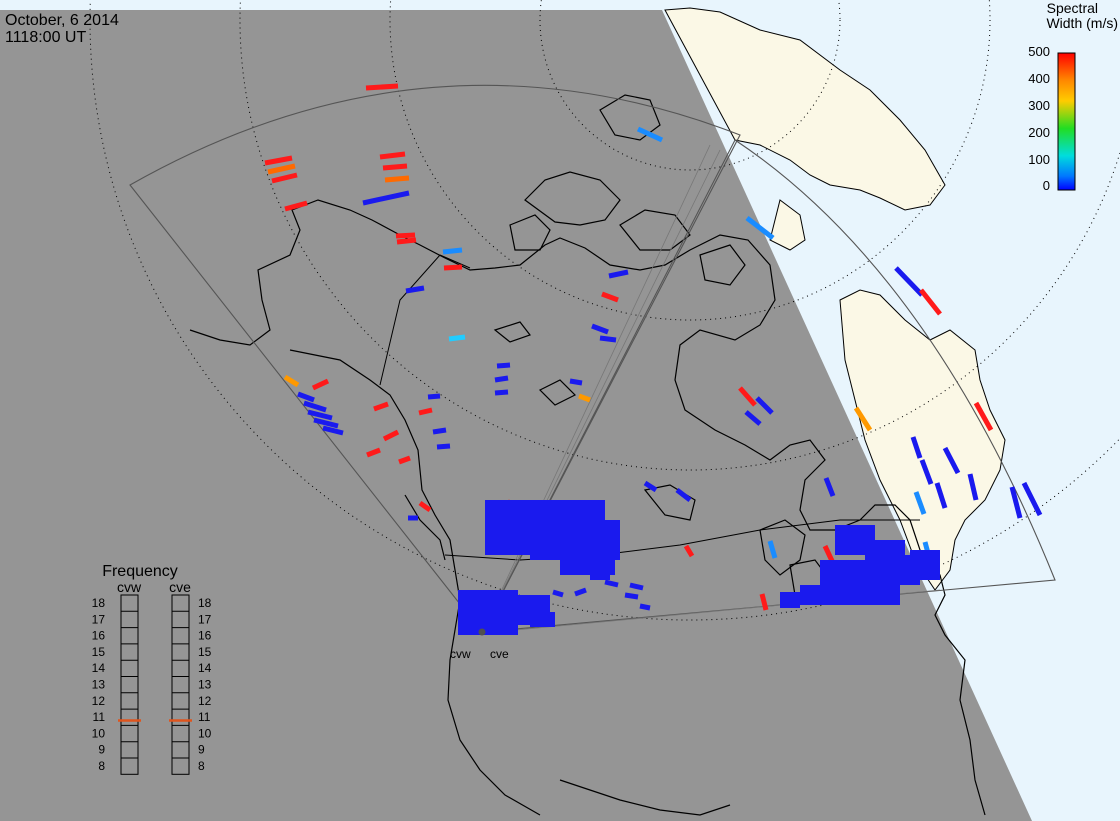 This screenshot has height=821, width=1120. Describe the element at coordinates (460, 654) in the screenshot. I see `site-label-cvw: cvw` at that location.